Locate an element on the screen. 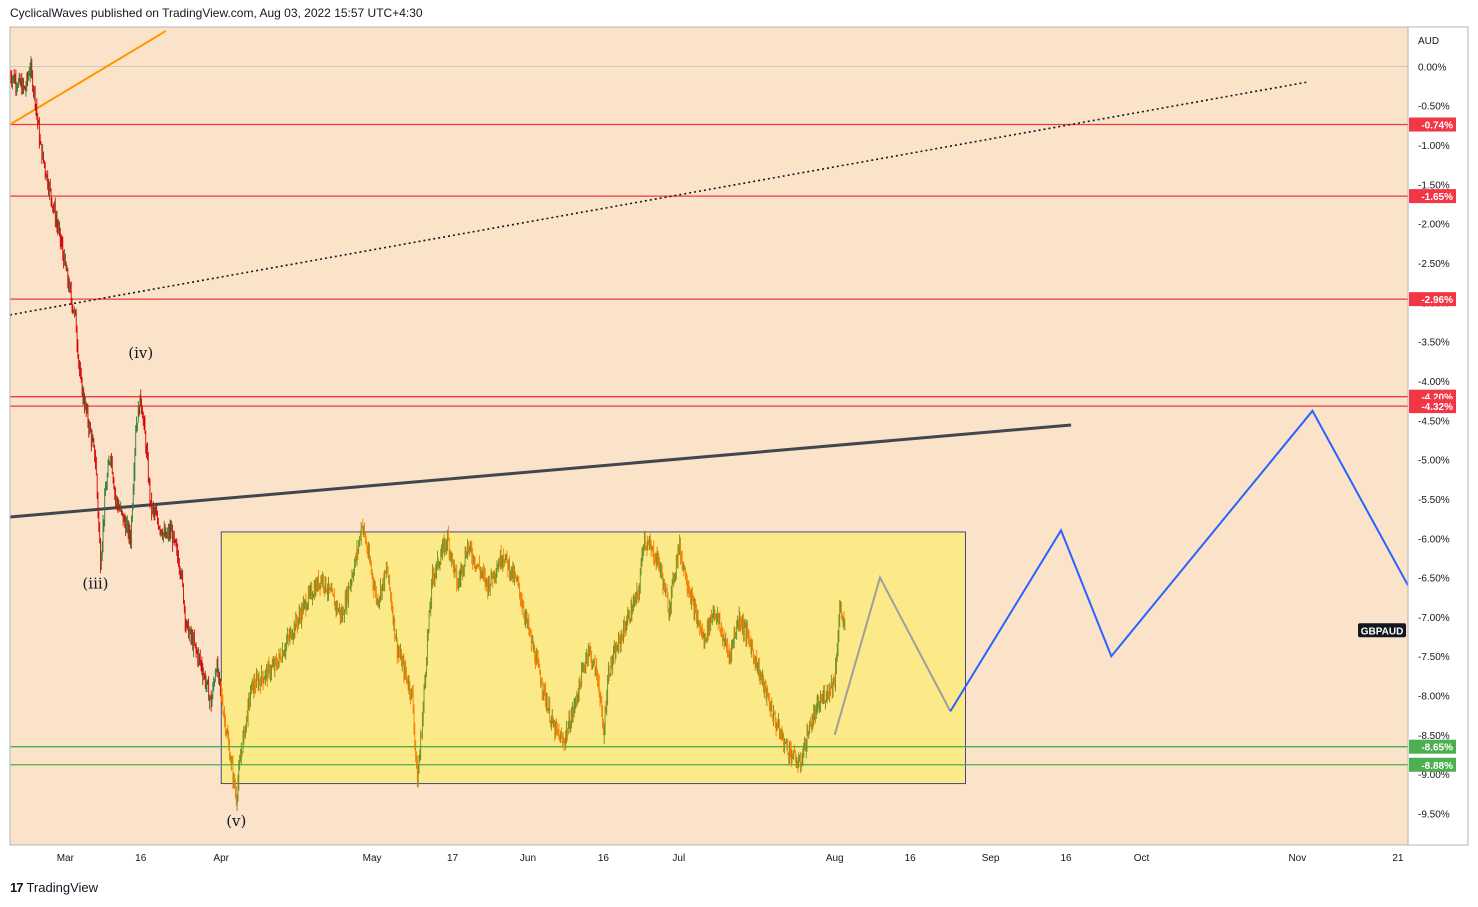  symbol-tag-label: GBPAUD is located at coordinates (1382, 631).